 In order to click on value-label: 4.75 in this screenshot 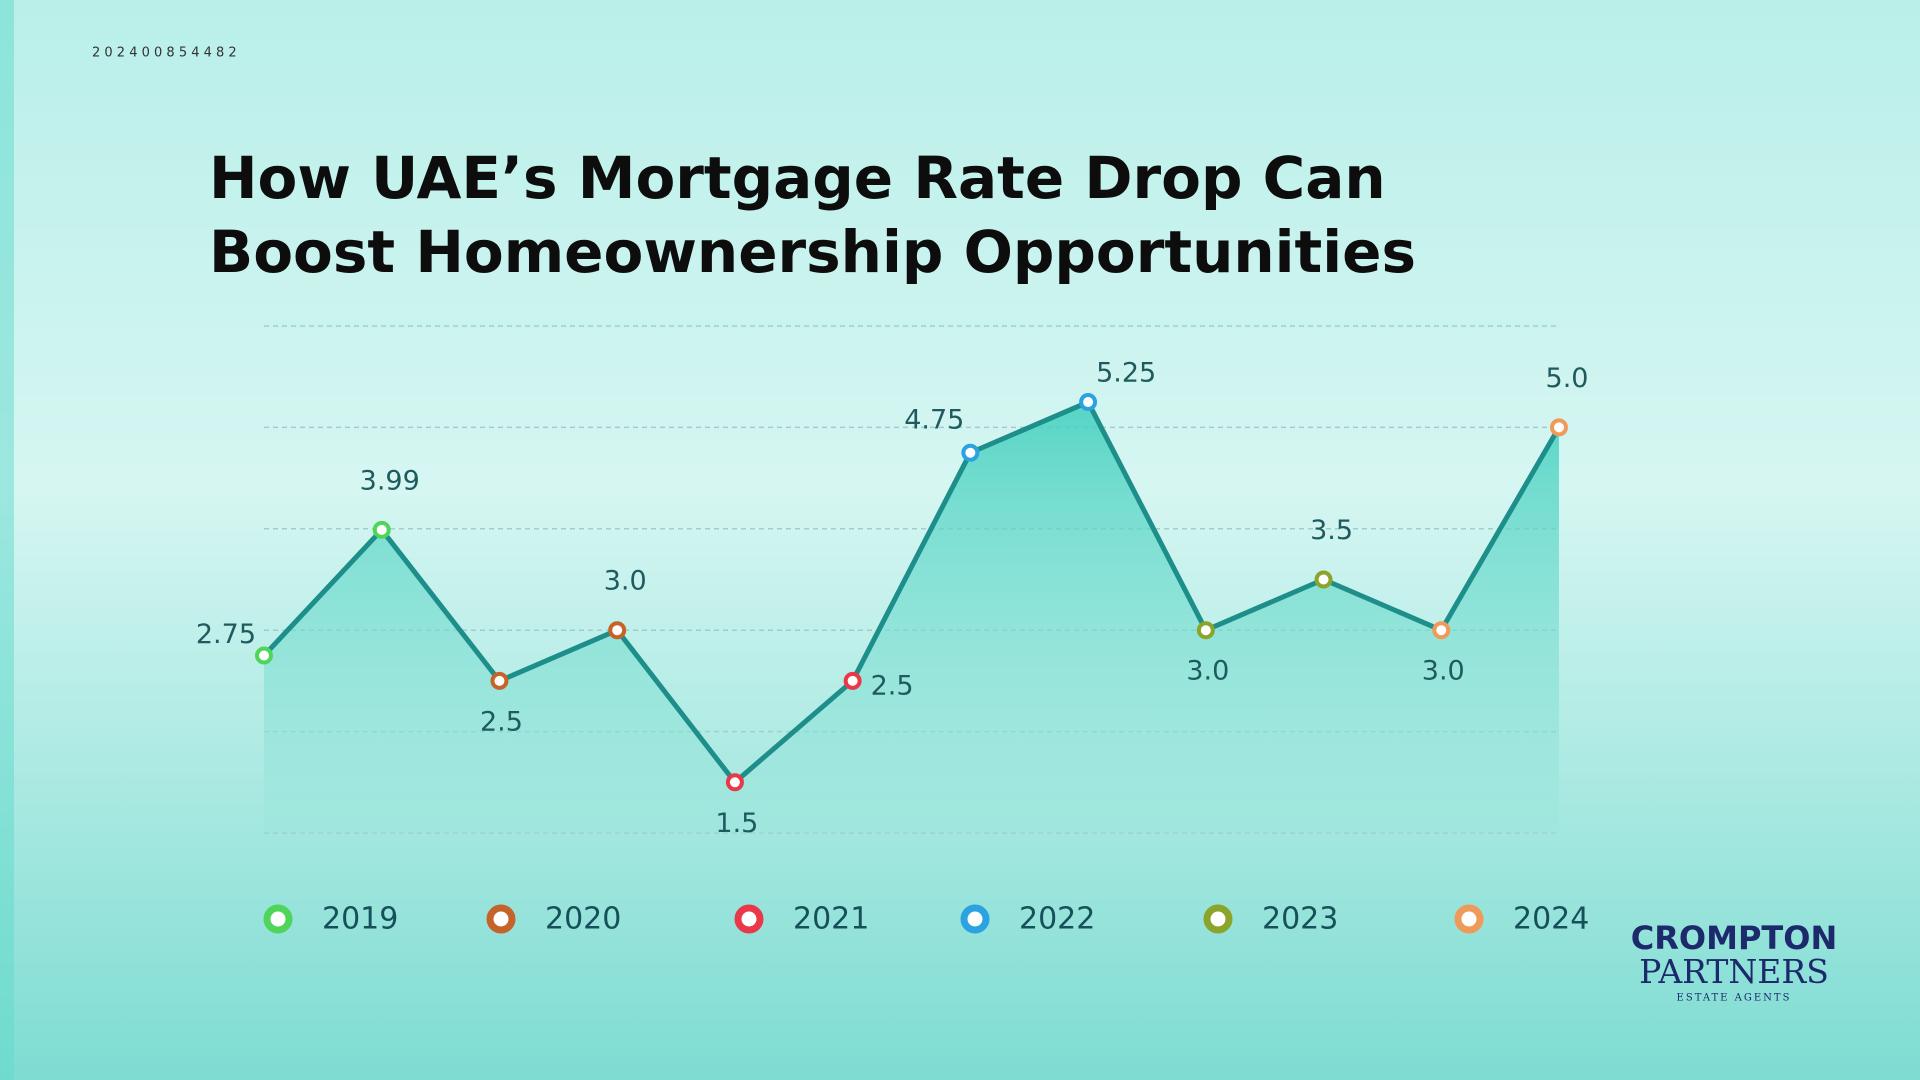, I will do `click(934, 419)`.